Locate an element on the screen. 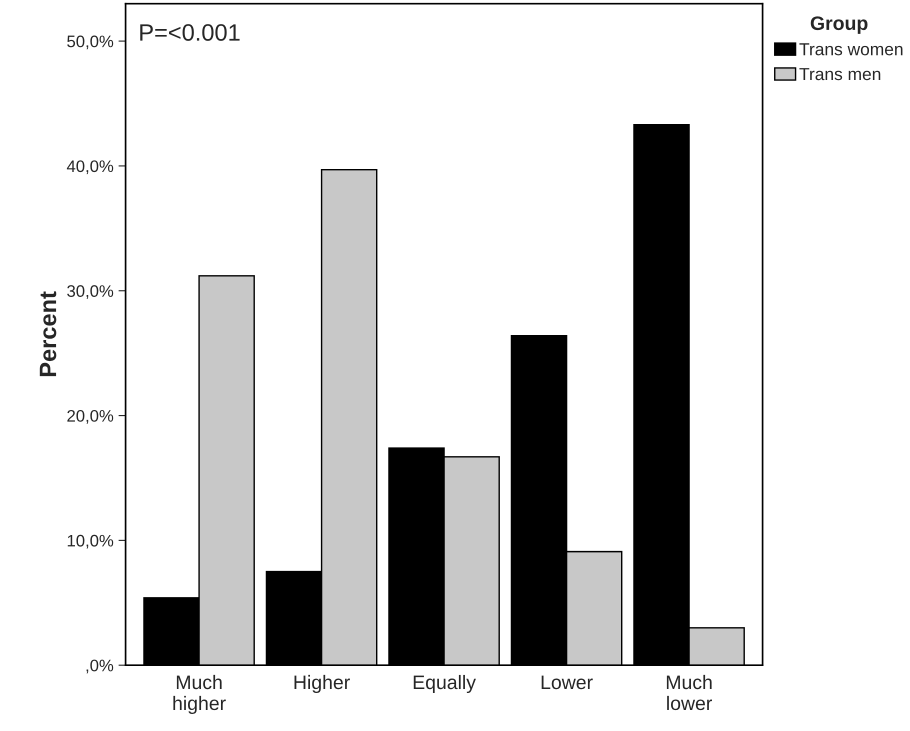  legend-label: Trans women is located at coordinates (850, 49).